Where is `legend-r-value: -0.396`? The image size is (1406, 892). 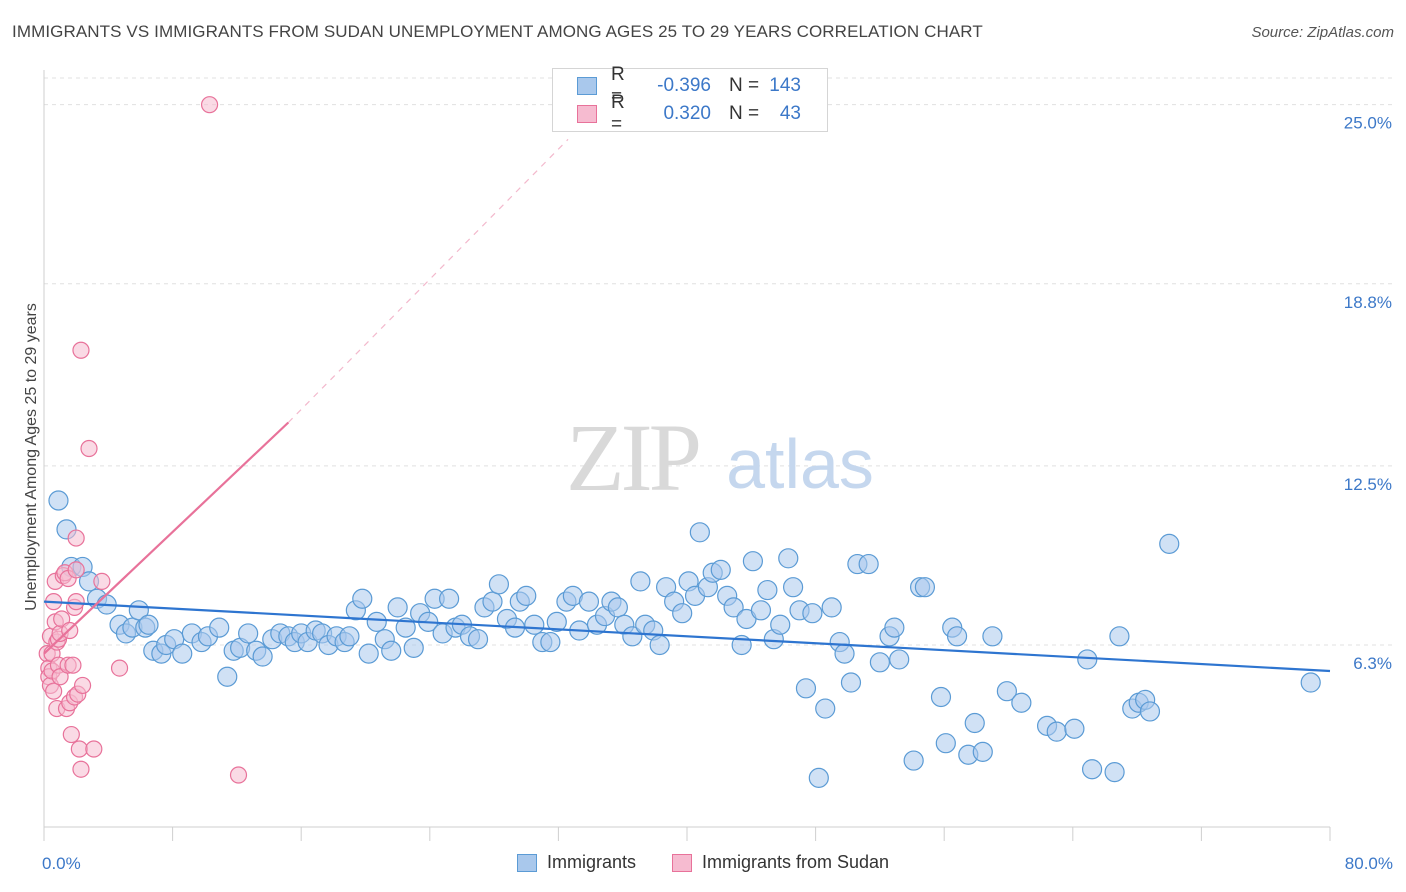 legend-r-value: -0.396 is located at coordinates (684, 85).